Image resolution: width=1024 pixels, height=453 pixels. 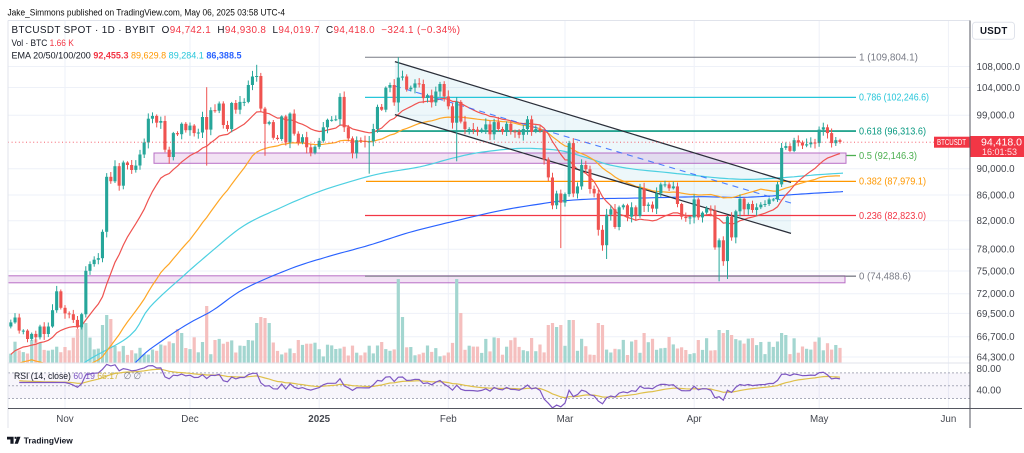 What do you see at coordinates (448, 419) in the screenshot?
I see `svg-text: Feb` at bounding box center [448, 419].